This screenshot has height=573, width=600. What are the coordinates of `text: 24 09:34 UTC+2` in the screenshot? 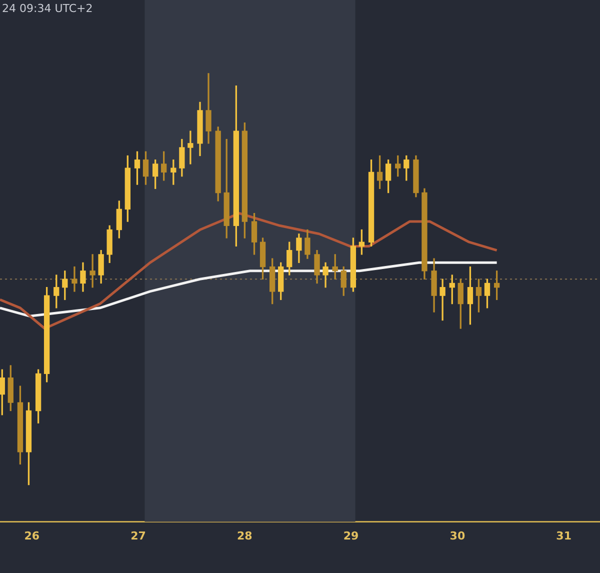 It's located at (47, 8).